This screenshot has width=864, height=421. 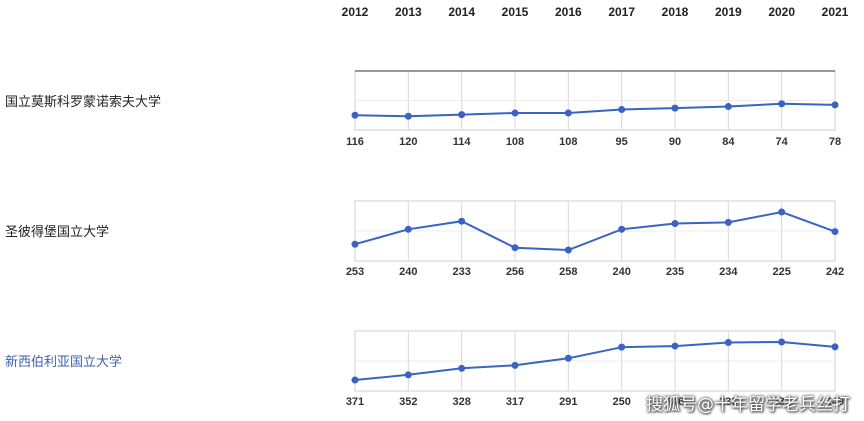 What do you see at coordinates (568, 250) in the screenshot?
I see `data-point-2-2016` at bounding box center [568, 250].